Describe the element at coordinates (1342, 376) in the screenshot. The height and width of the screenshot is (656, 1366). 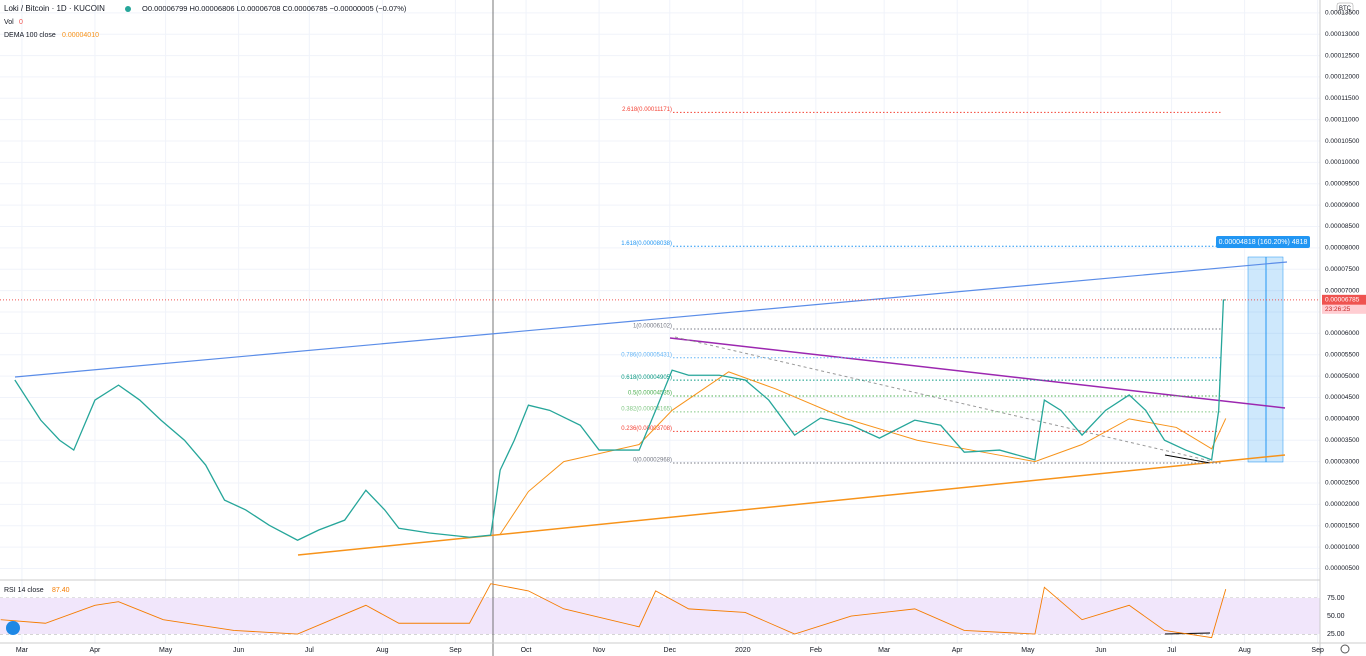
I see `y-tick-label: 0.00005000` at that location.